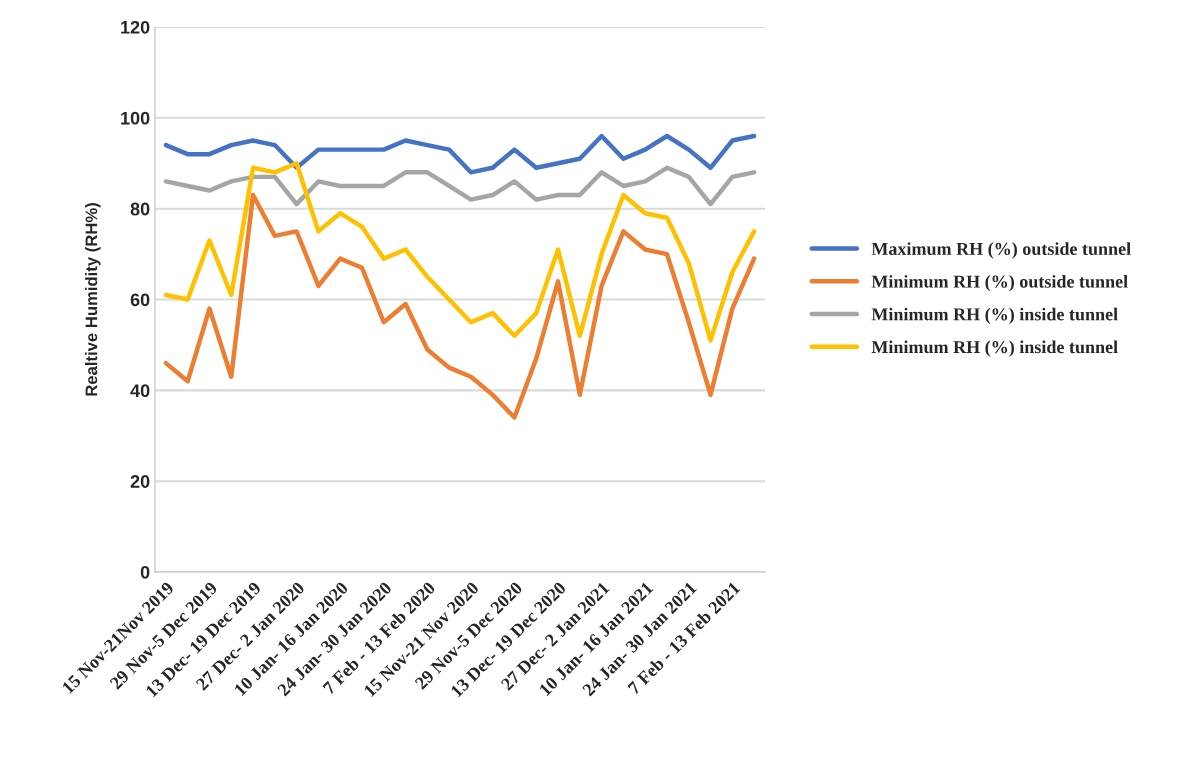 Image resolution: width=1203 pixels, height=758 pixels. What do you see at coordinates (140, 300) in the screenshot?
I see `y-tick-label: 60` at bounding box center [140, 300].